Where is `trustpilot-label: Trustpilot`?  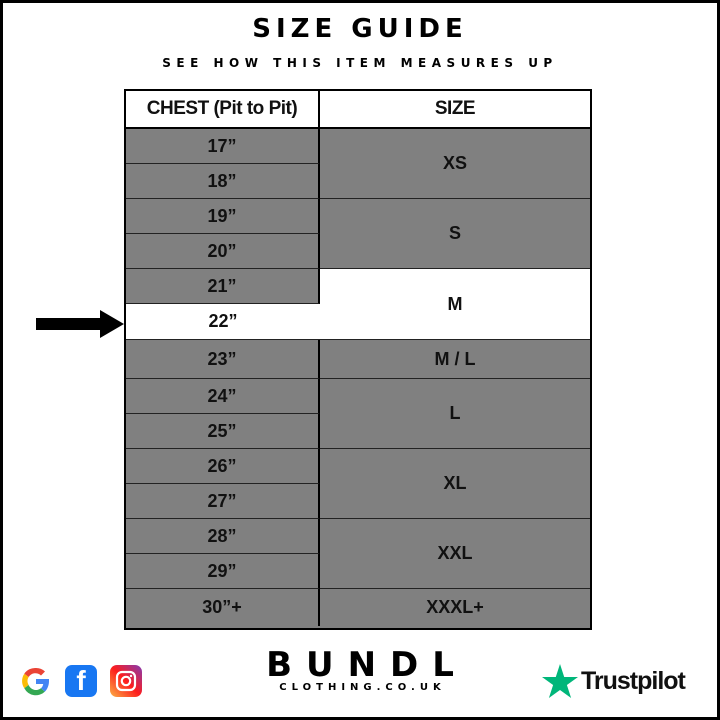
trustpilot-label: Trustpilot is located at coordinates (633, 680).